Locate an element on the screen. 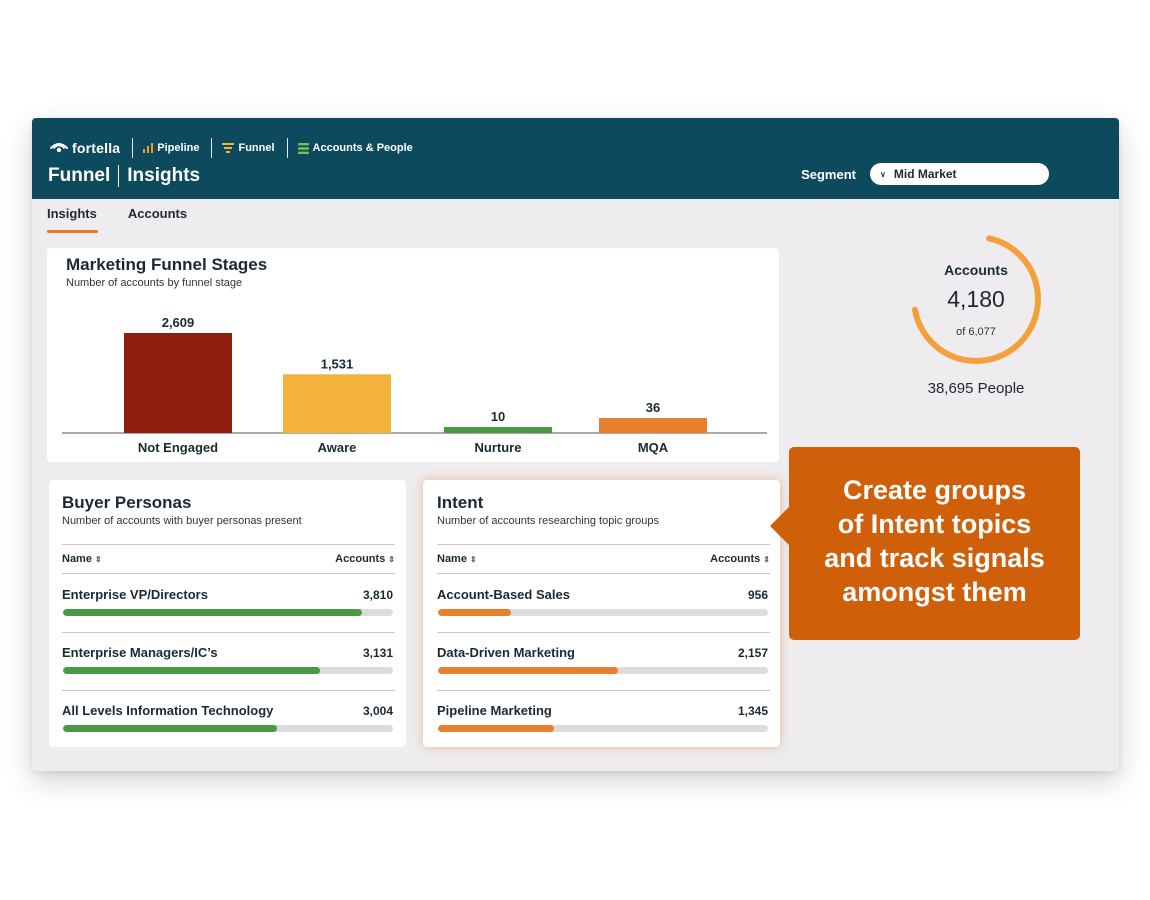  bar-aware is located at coordinates (337, 403).